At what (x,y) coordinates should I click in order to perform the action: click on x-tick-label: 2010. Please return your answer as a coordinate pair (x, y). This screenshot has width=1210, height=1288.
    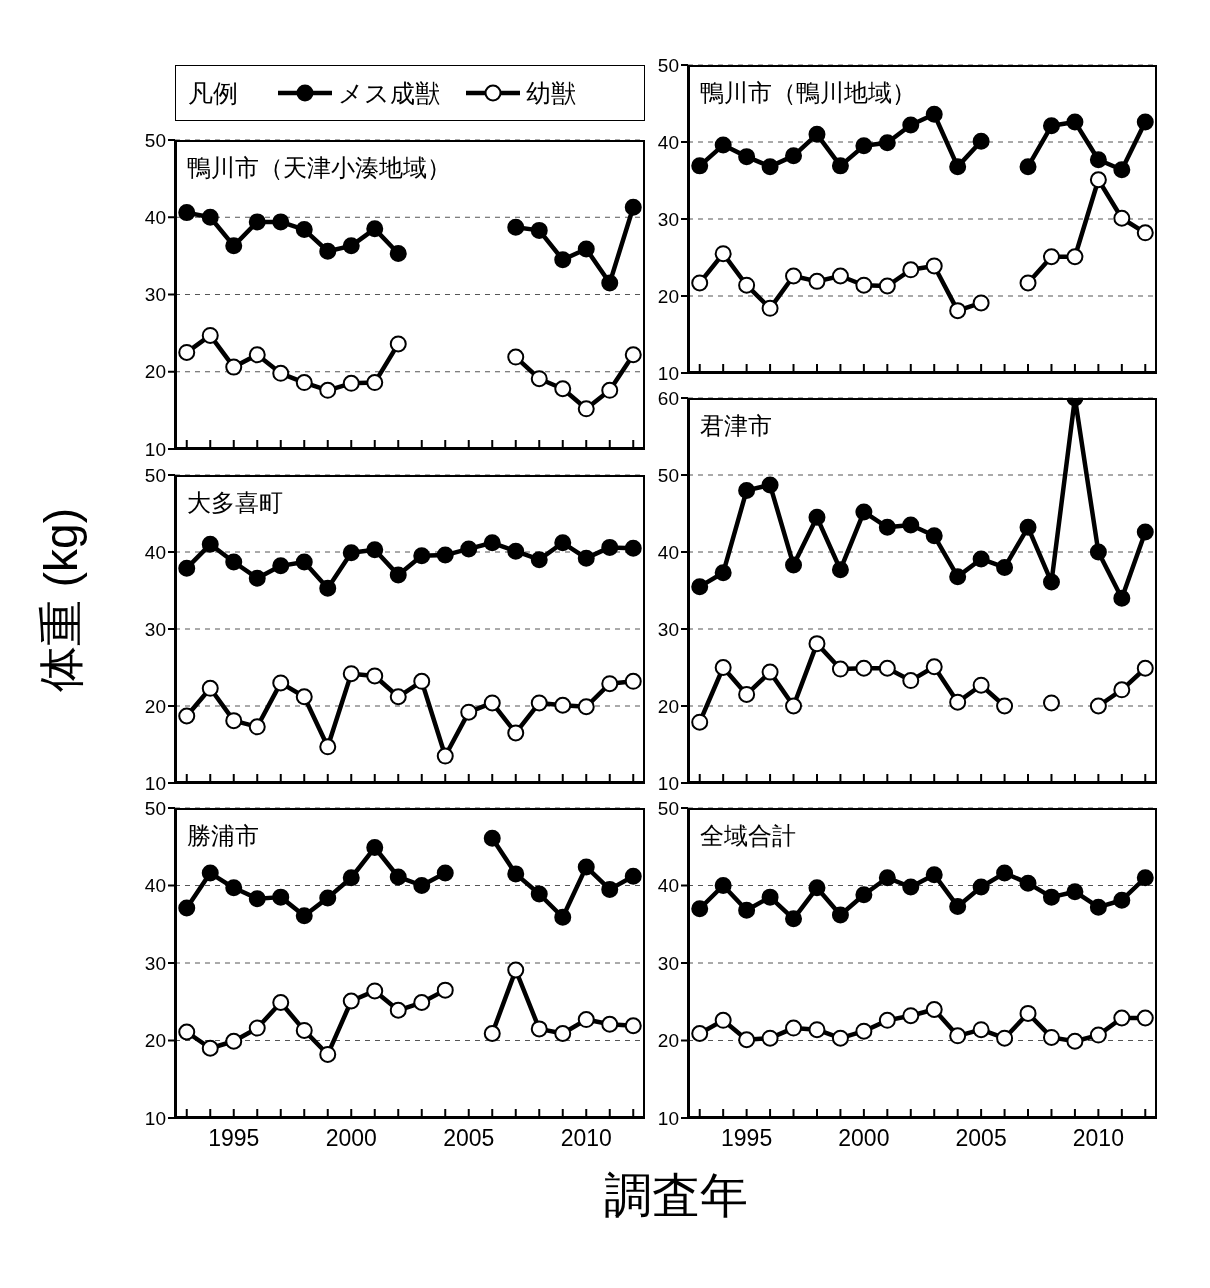
    Looking at the image, I should click on (586, 1138).